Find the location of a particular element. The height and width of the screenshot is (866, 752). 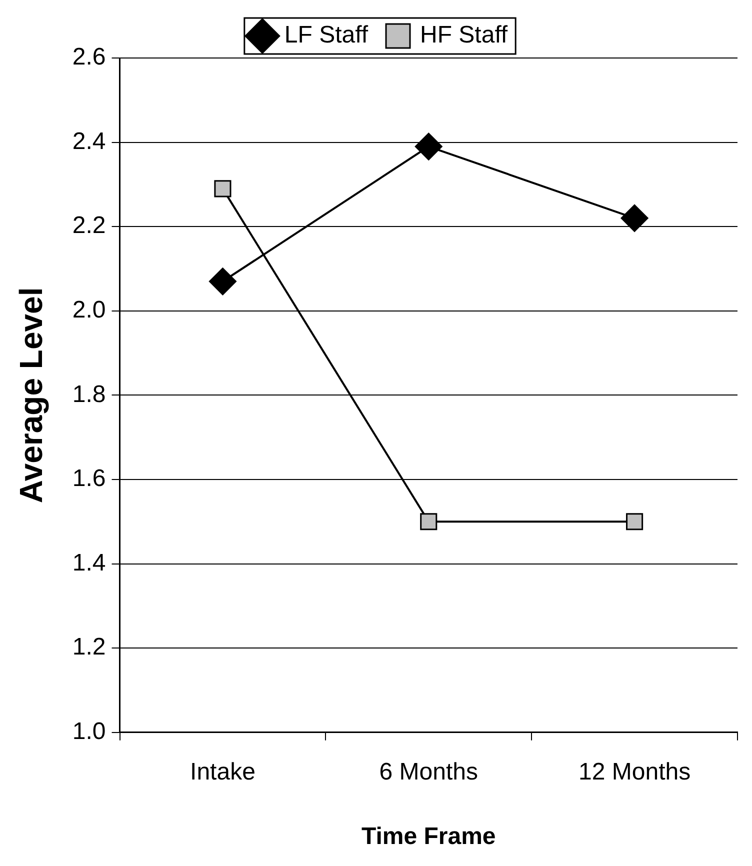

y-axis-title: Average Level is located at coordinates (31, 395).